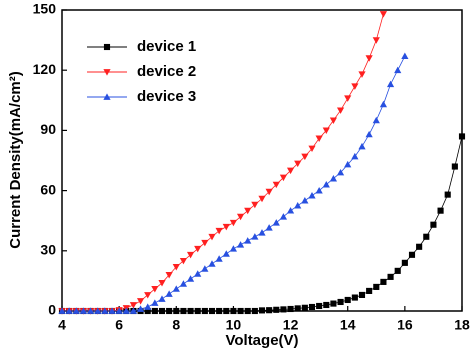 This screenshot has height=361, width=474. Describe the element at coordinates (48, 189) in the screenshot. I see `y-tick-label: 60` at that location.